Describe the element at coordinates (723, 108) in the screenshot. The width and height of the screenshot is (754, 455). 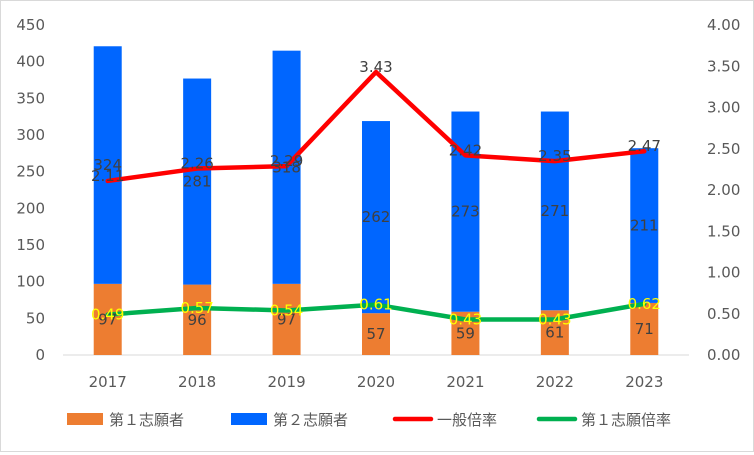
I see `y2-tick-label: 3.00` at that location.